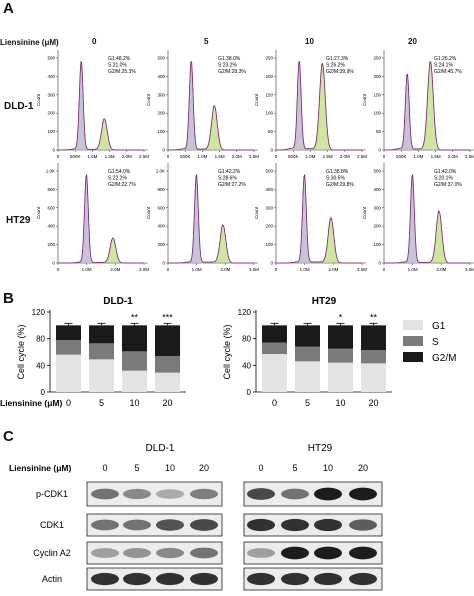 The width and height of the screenshot is (474, 596). What do you see at coordinates (31, 403) in the screenshot?
I see `bar-chart-x-label: Liensinine (μM)` at bounding box center [31, 403].